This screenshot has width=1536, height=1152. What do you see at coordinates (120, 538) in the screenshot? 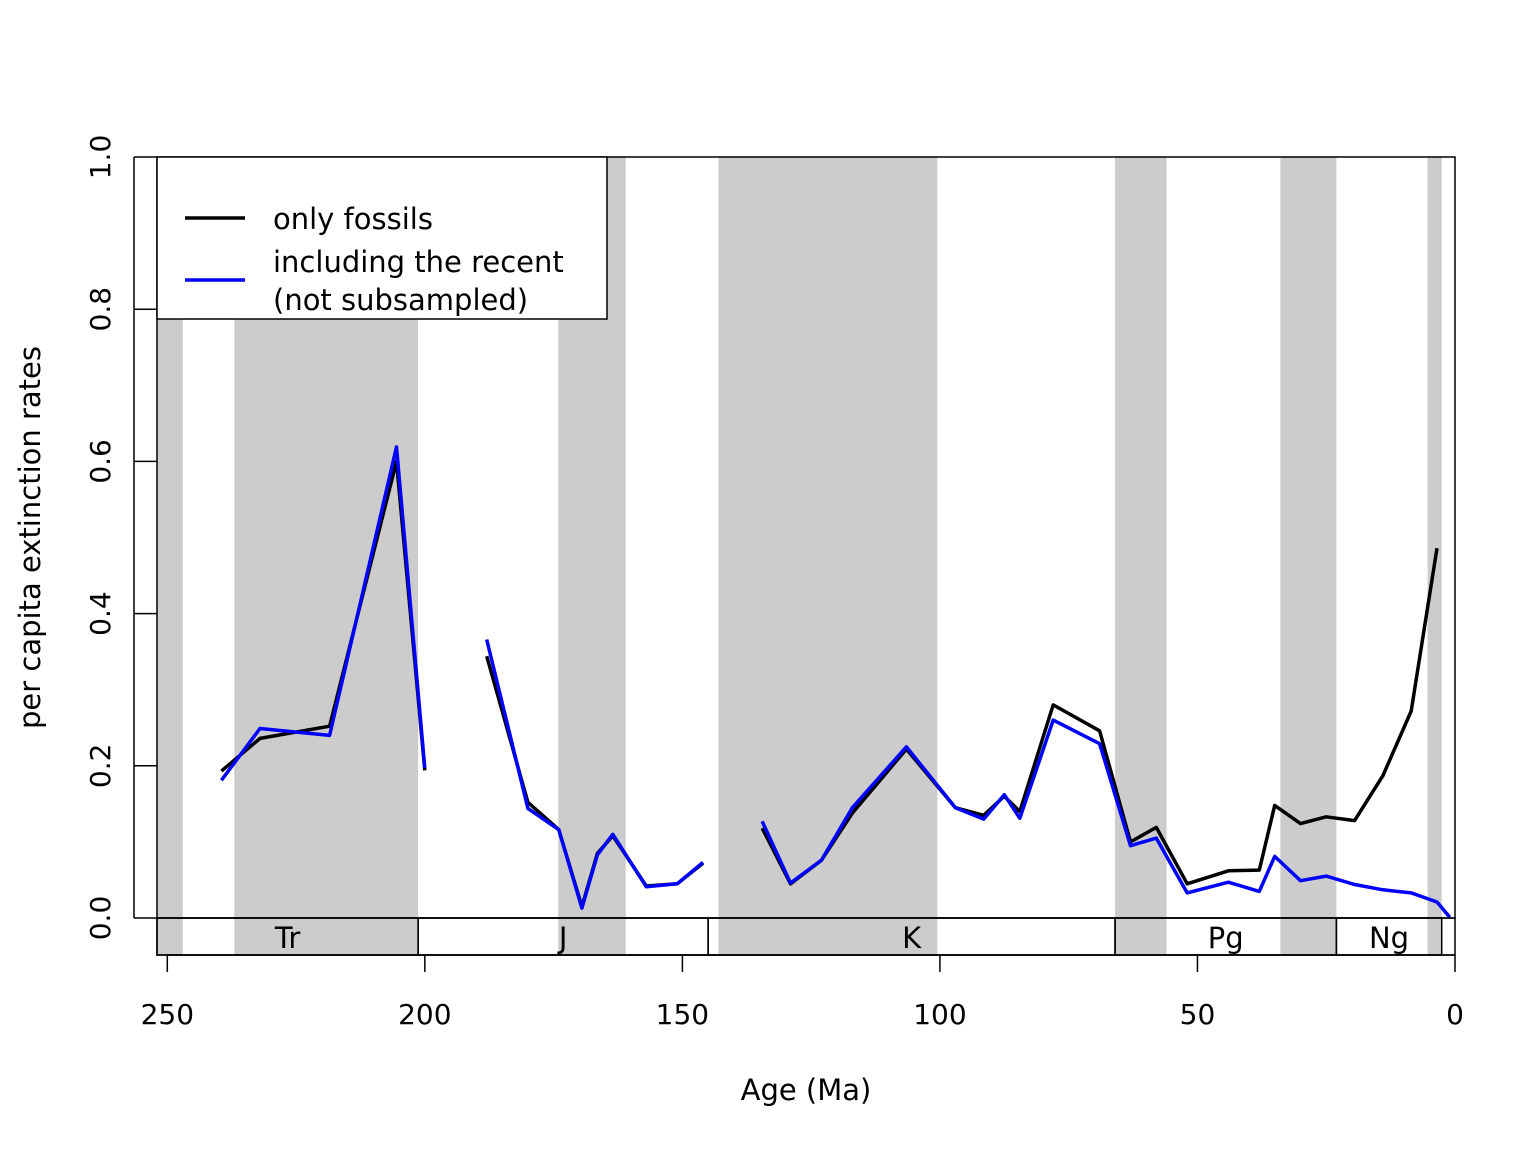
I see `y-axis: 0.0 0.2 0.4 0.6 0.8 1.0` at bounding box center [120, 538].